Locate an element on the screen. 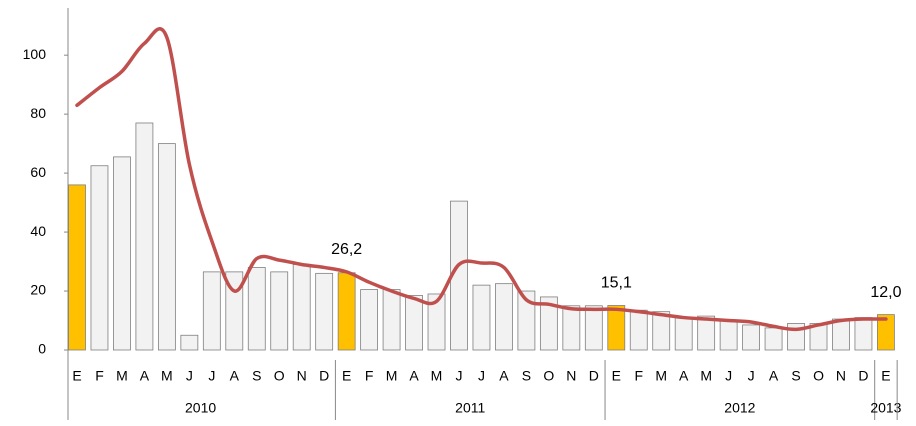  group-label: 2011 is located at coordinates (470, 408).